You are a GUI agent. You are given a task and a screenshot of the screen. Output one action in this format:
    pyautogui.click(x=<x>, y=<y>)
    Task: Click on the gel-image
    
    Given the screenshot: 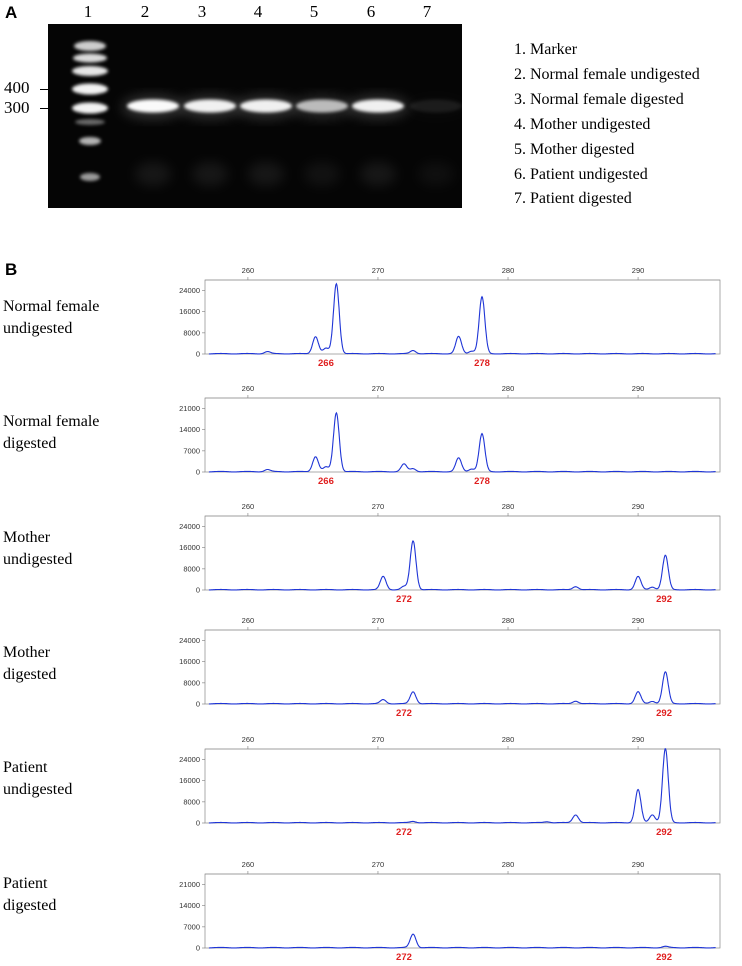 What is the action you would take?
    pyautogui.click(x=255, y=116)
    